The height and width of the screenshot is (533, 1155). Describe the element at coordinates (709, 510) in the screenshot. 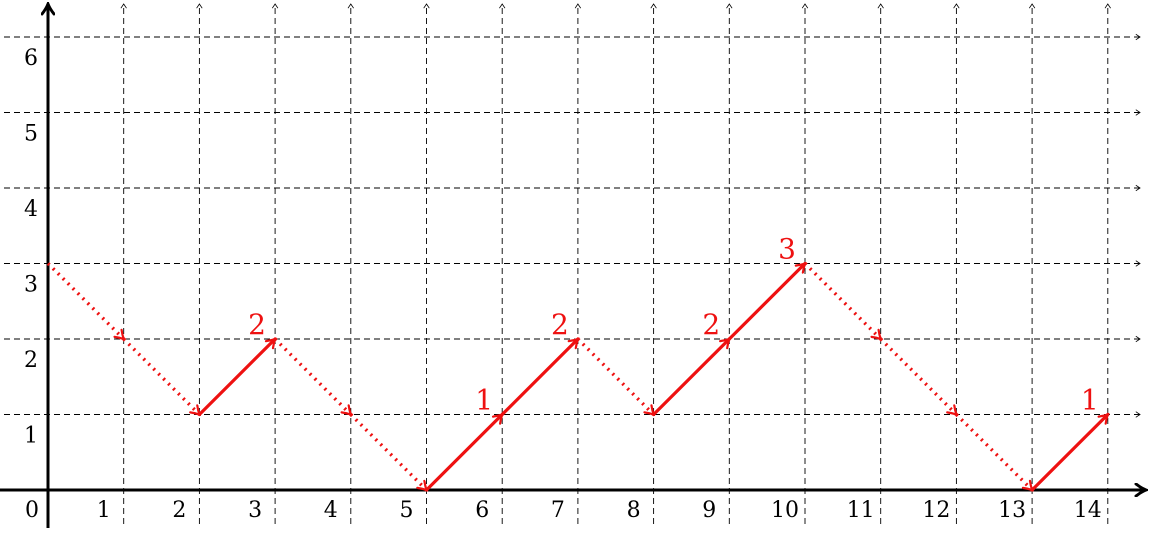

I see `x-tick-label: 9` at that location.